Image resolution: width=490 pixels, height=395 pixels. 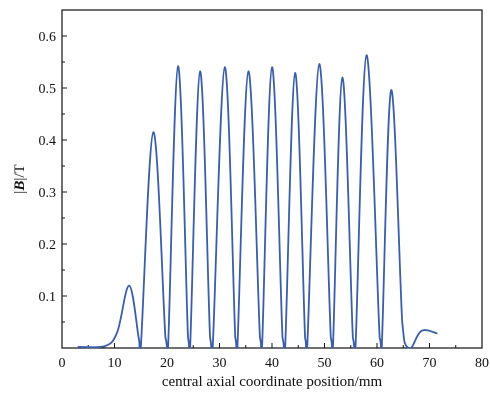 What do you see at coordinates (430, 363) in the screenshot?
I see `x-tick-label: 70` at bounding box center [430, 363].